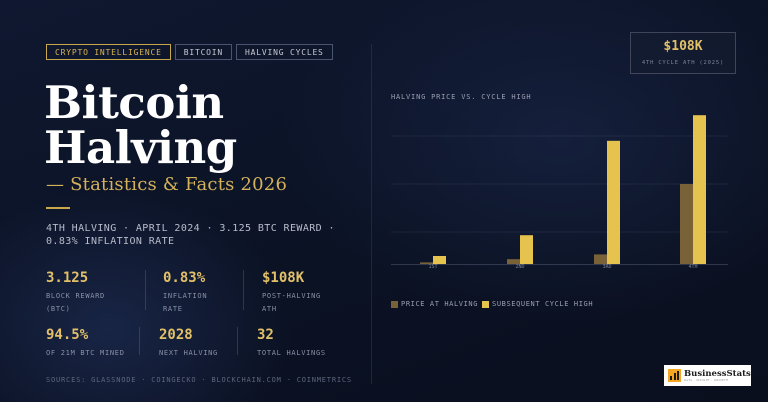 The height and width of the screenshot is (402, 768). I want to click on ath-card-label: 4TH CYCLE ATH (2025), so click(683, 63).